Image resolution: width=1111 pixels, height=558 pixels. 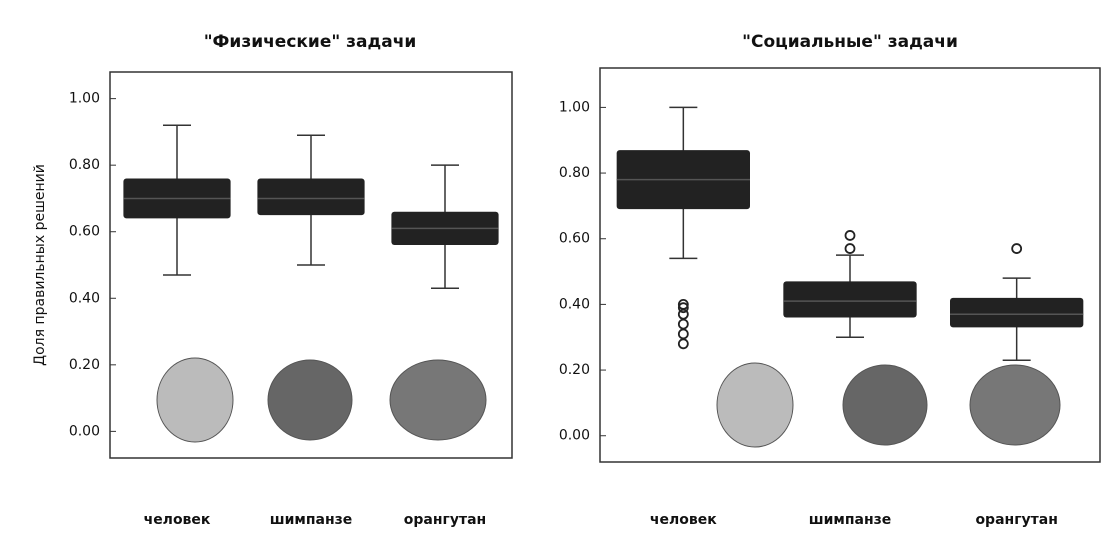 I want to click on illustrations, so click(x=608, y=402).